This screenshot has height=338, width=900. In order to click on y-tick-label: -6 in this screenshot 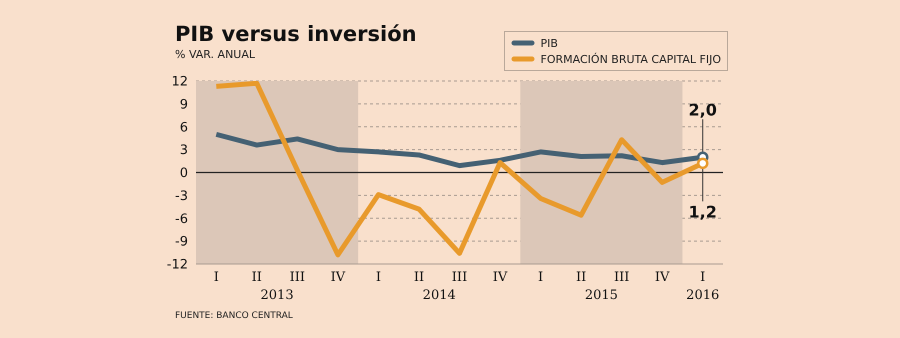, I will do `click(181, 219)`.